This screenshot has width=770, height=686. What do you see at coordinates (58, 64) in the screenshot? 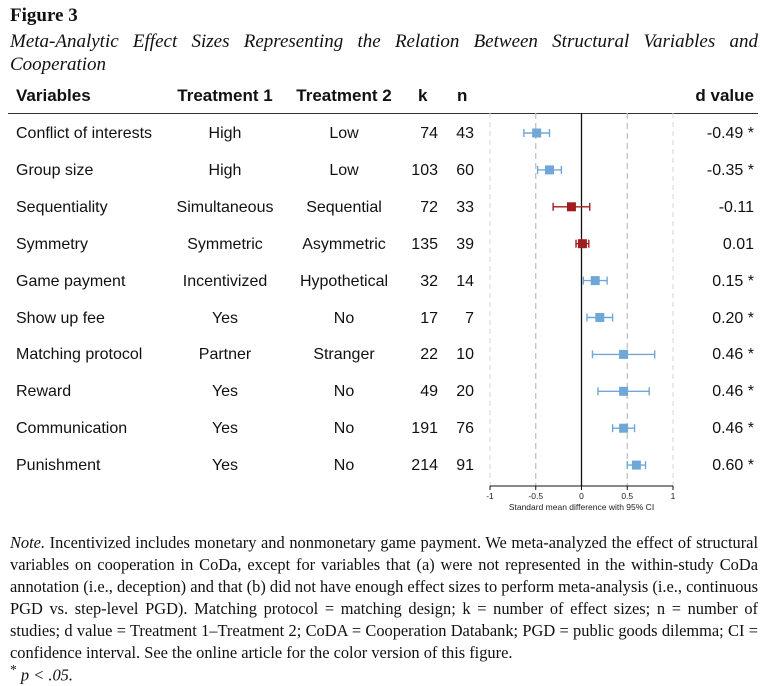
I see `figure-title-continued: Cooperation` at bounding box center [58, 64].